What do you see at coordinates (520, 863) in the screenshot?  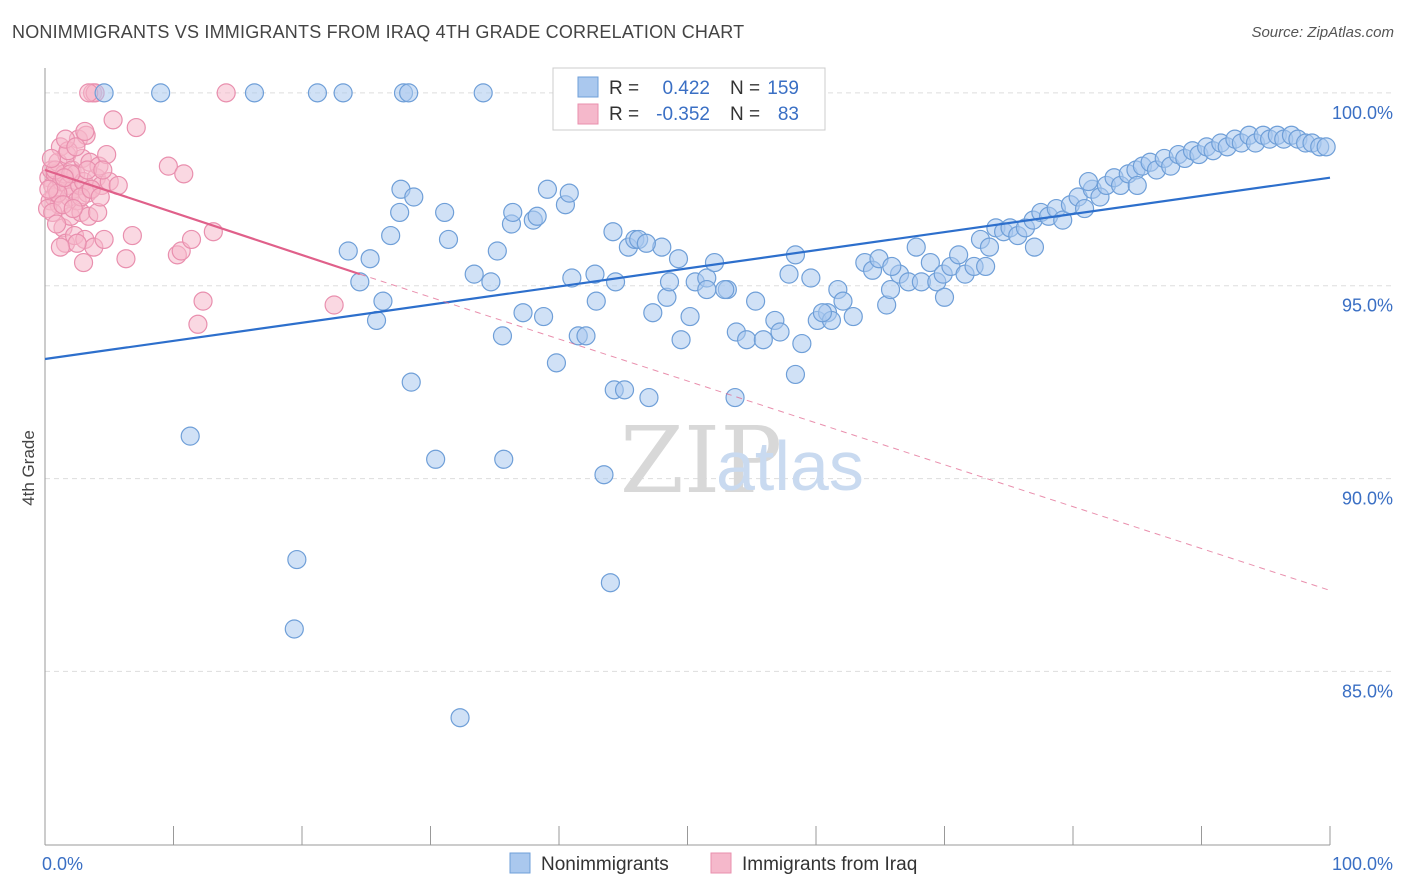 I see `bottom-legend-swatch-blue` at bounding box center [520, 863].